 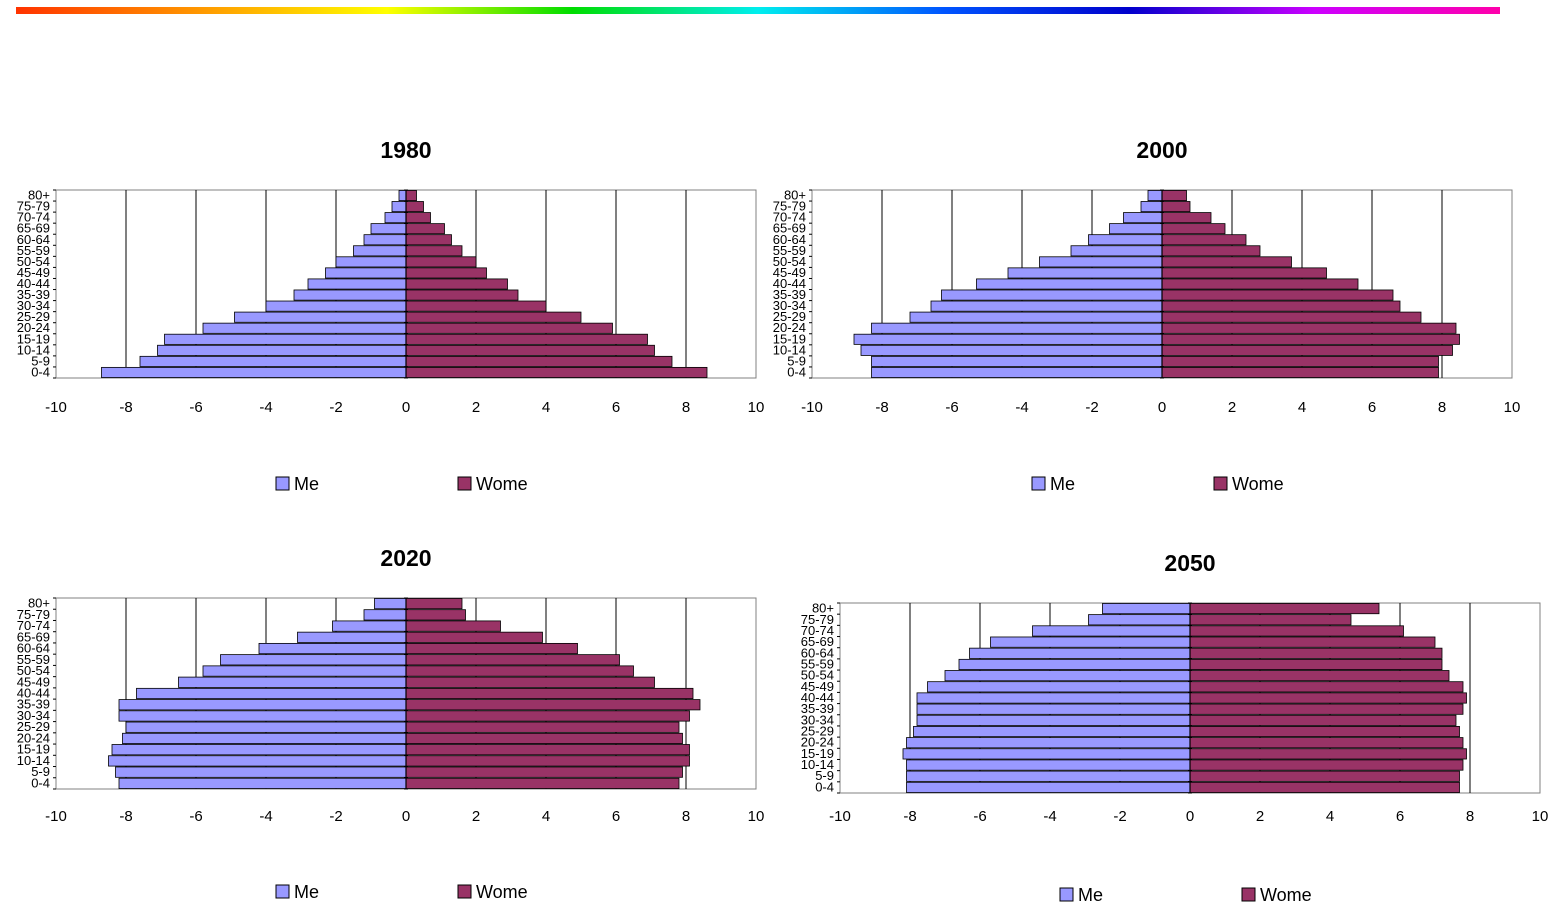 What do you see at coordinates (33, 239) in the screenshot?
I see `y-tick-label: 60-64` at bounding box center [33, 239].